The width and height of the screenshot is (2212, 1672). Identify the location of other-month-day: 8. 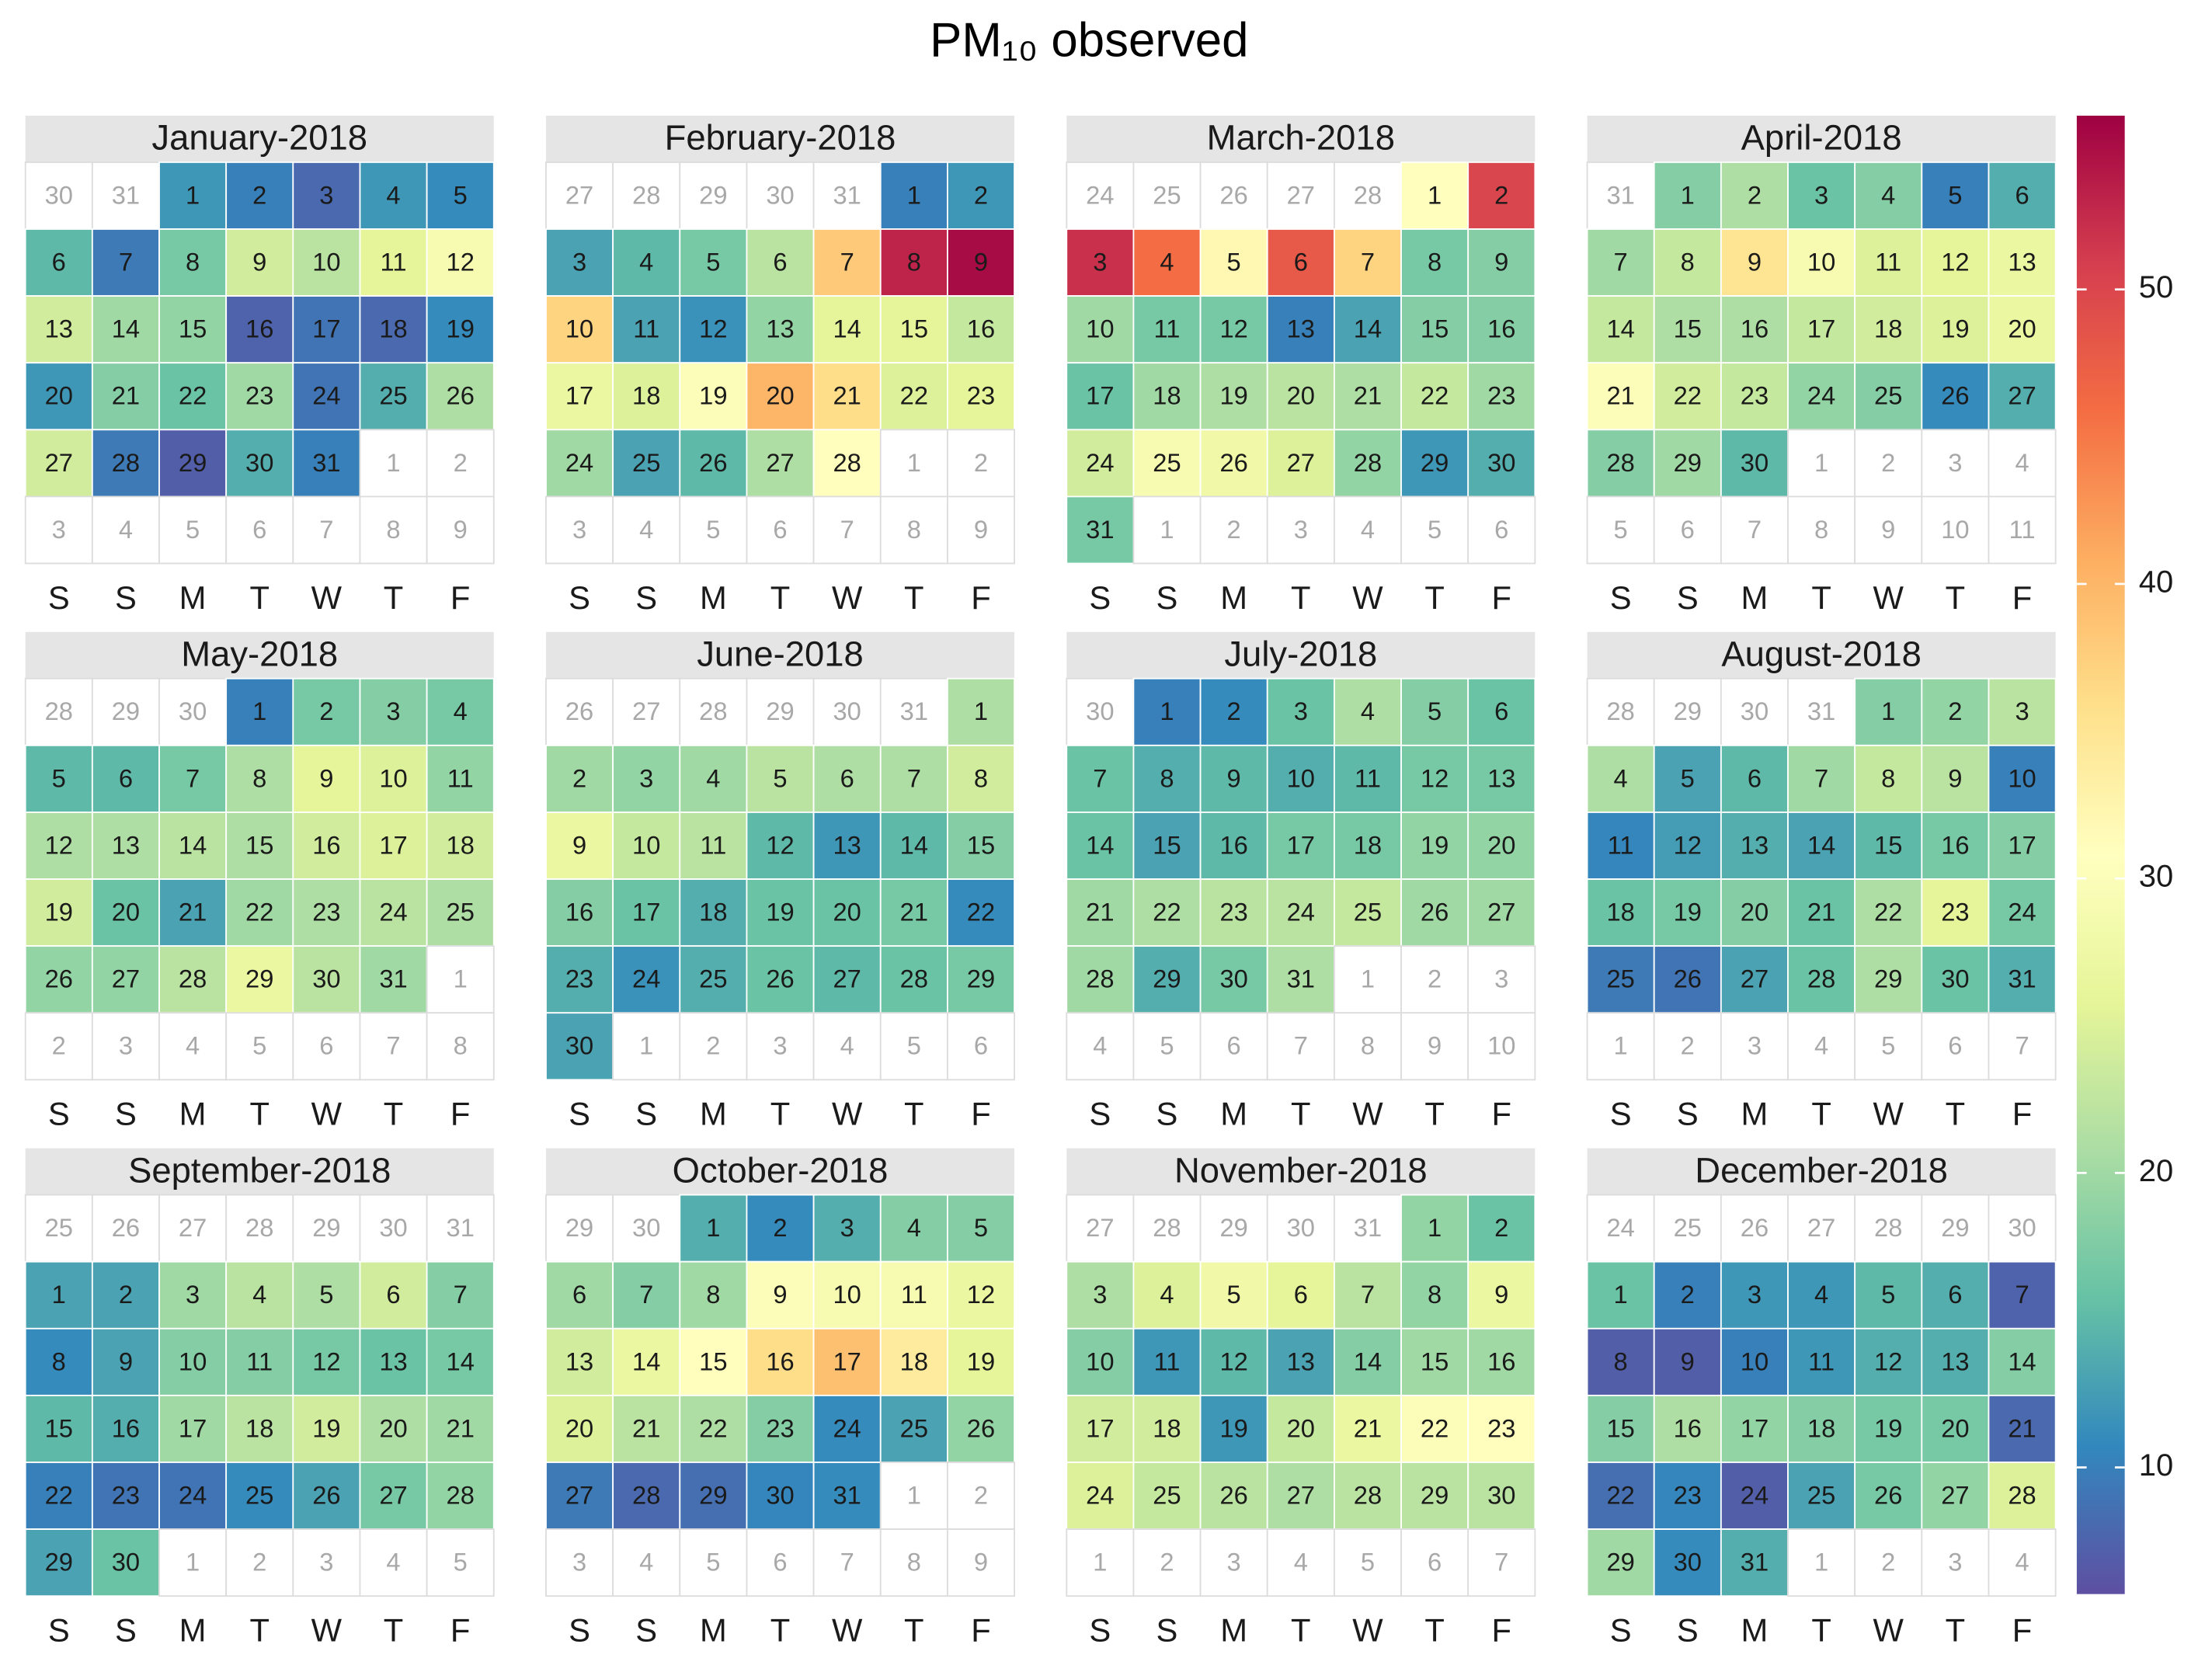
(1368, 1045).